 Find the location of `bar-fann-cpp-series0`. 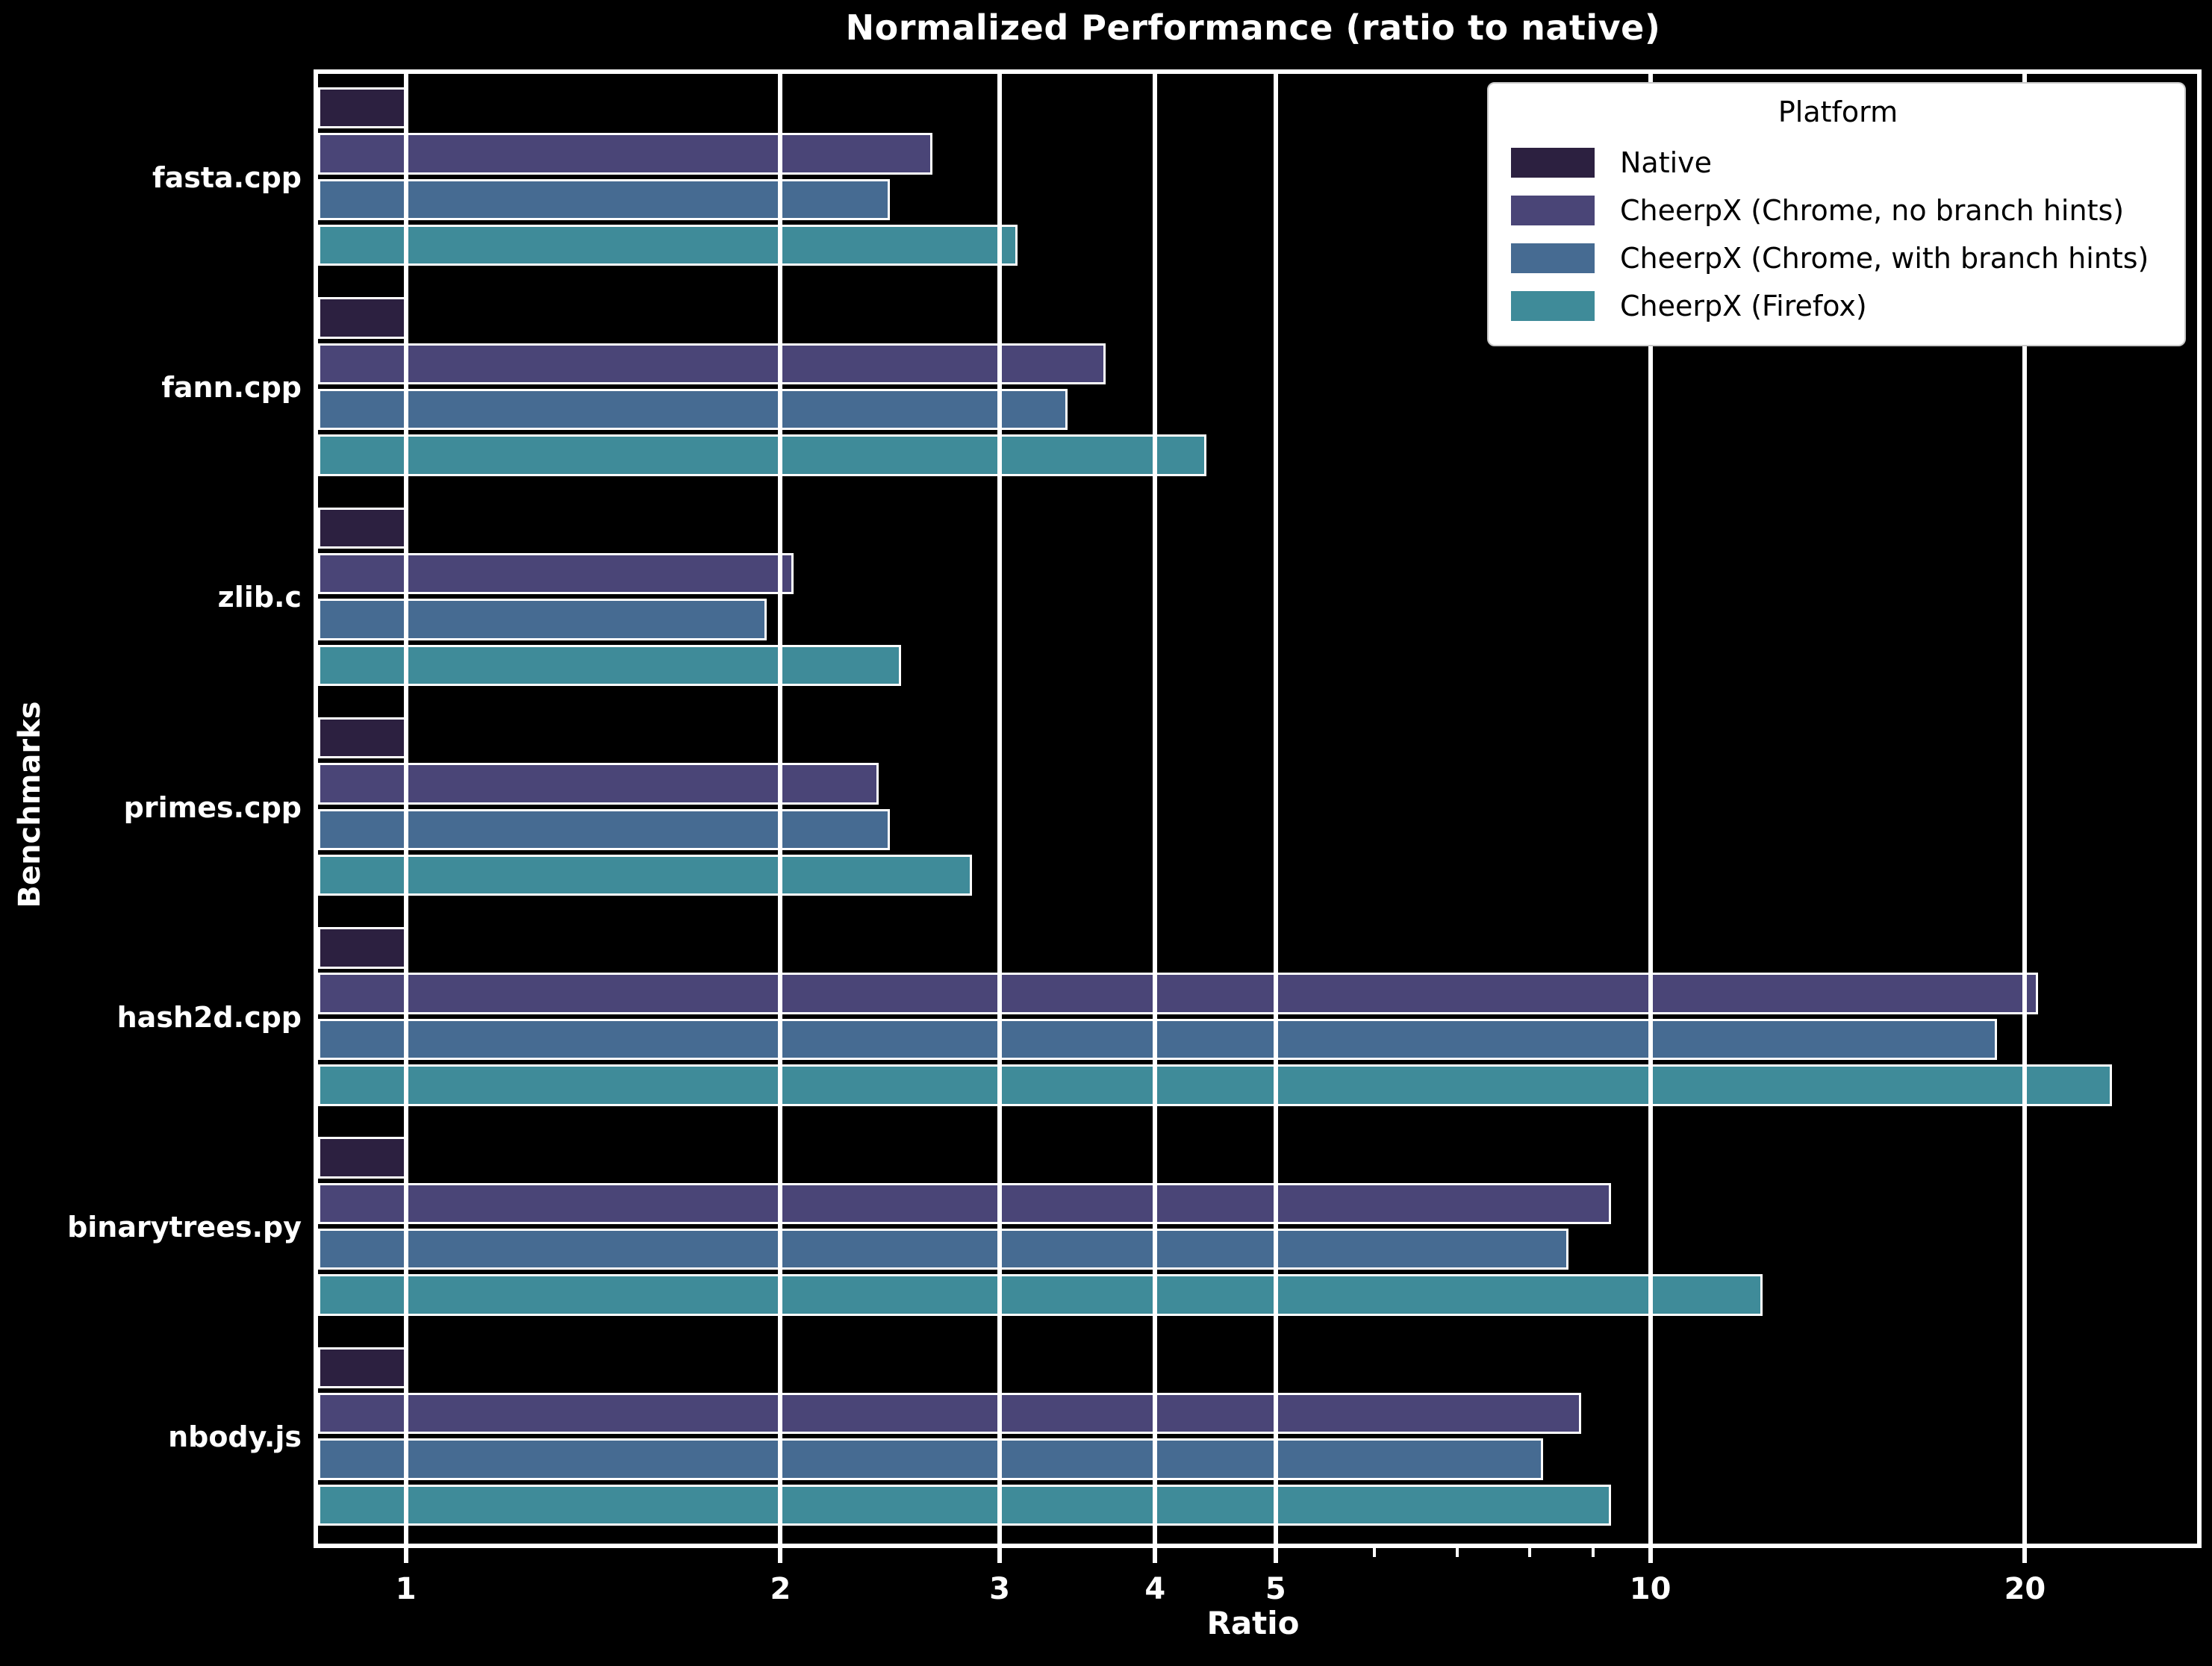

bar-fann-cpp-series0 is located at coordinates (362, 318).